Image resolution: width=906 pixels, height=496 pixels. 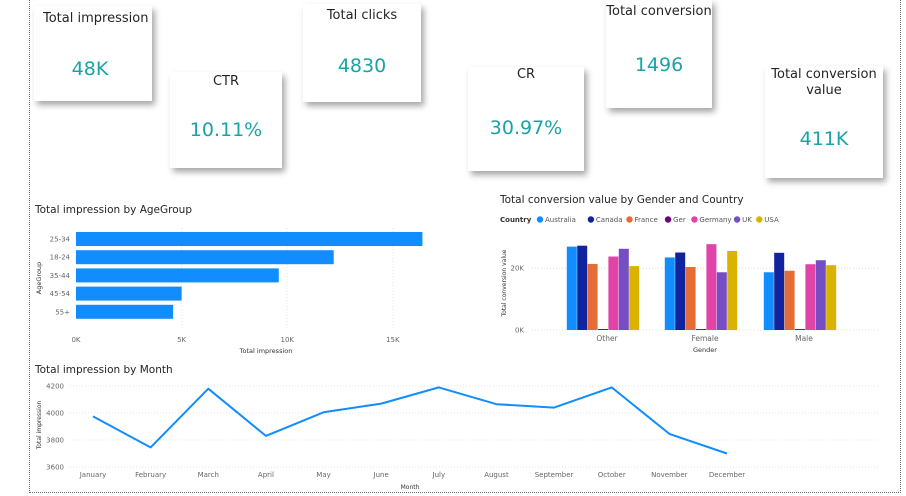 I want to click on card-total-impression: Total impression 48K, so click(x=93, y=53).